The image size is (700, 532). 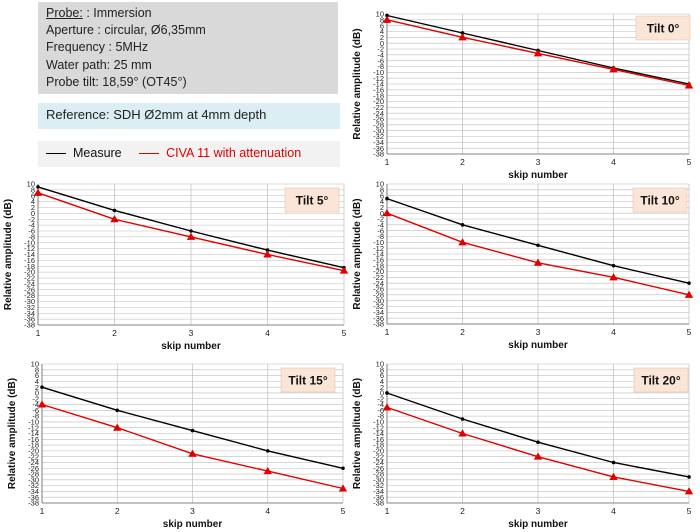 I want to click on chart-title: Tilt 20°, so click(x=660, y=381).